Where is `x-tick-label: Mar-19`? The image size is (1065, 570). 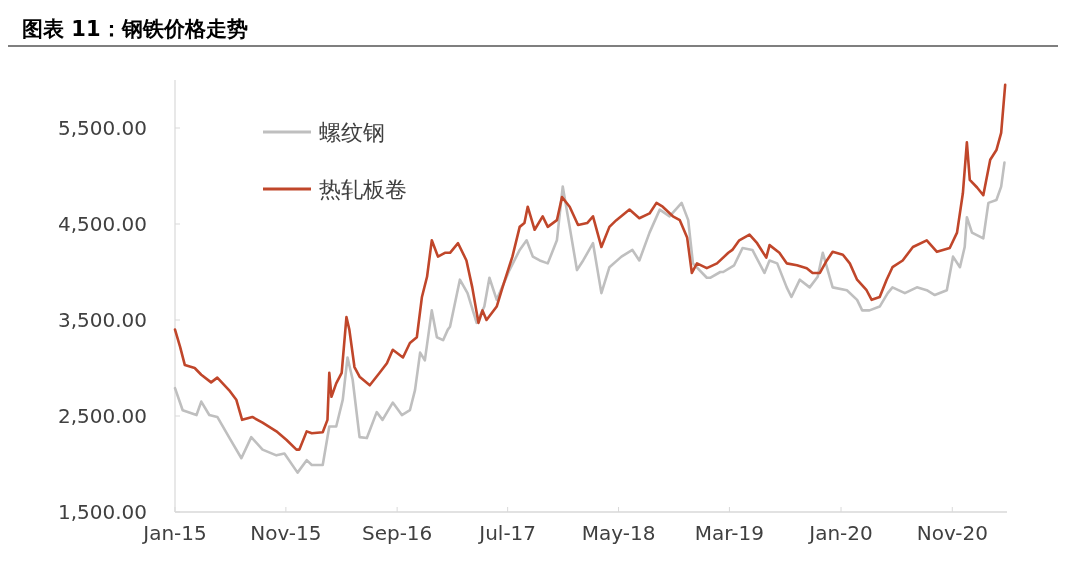
x-tick-label: Mar-19 is located at coordinates (729, 533).